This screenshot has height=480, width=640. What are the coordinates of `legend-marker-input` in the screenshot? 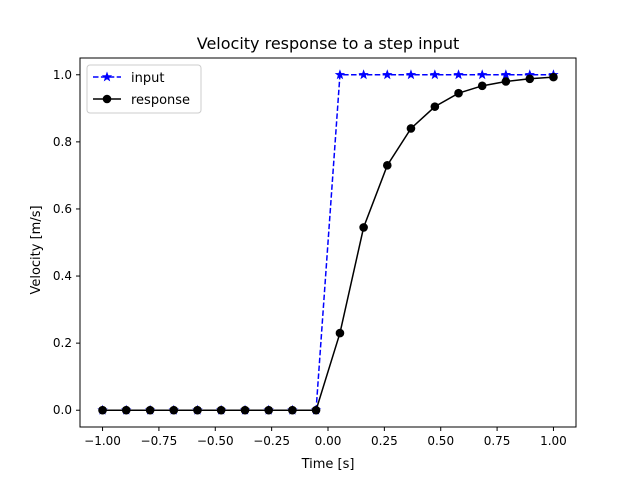 It's located at (107, 76).